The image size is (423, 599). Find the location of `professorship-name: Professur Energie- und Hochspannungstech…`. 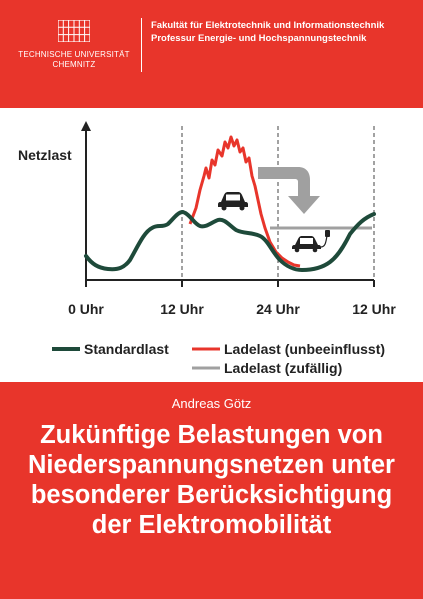

professorship-name: Professur Energie- und Hochspannungstech… is located at coordinates (259, 38).